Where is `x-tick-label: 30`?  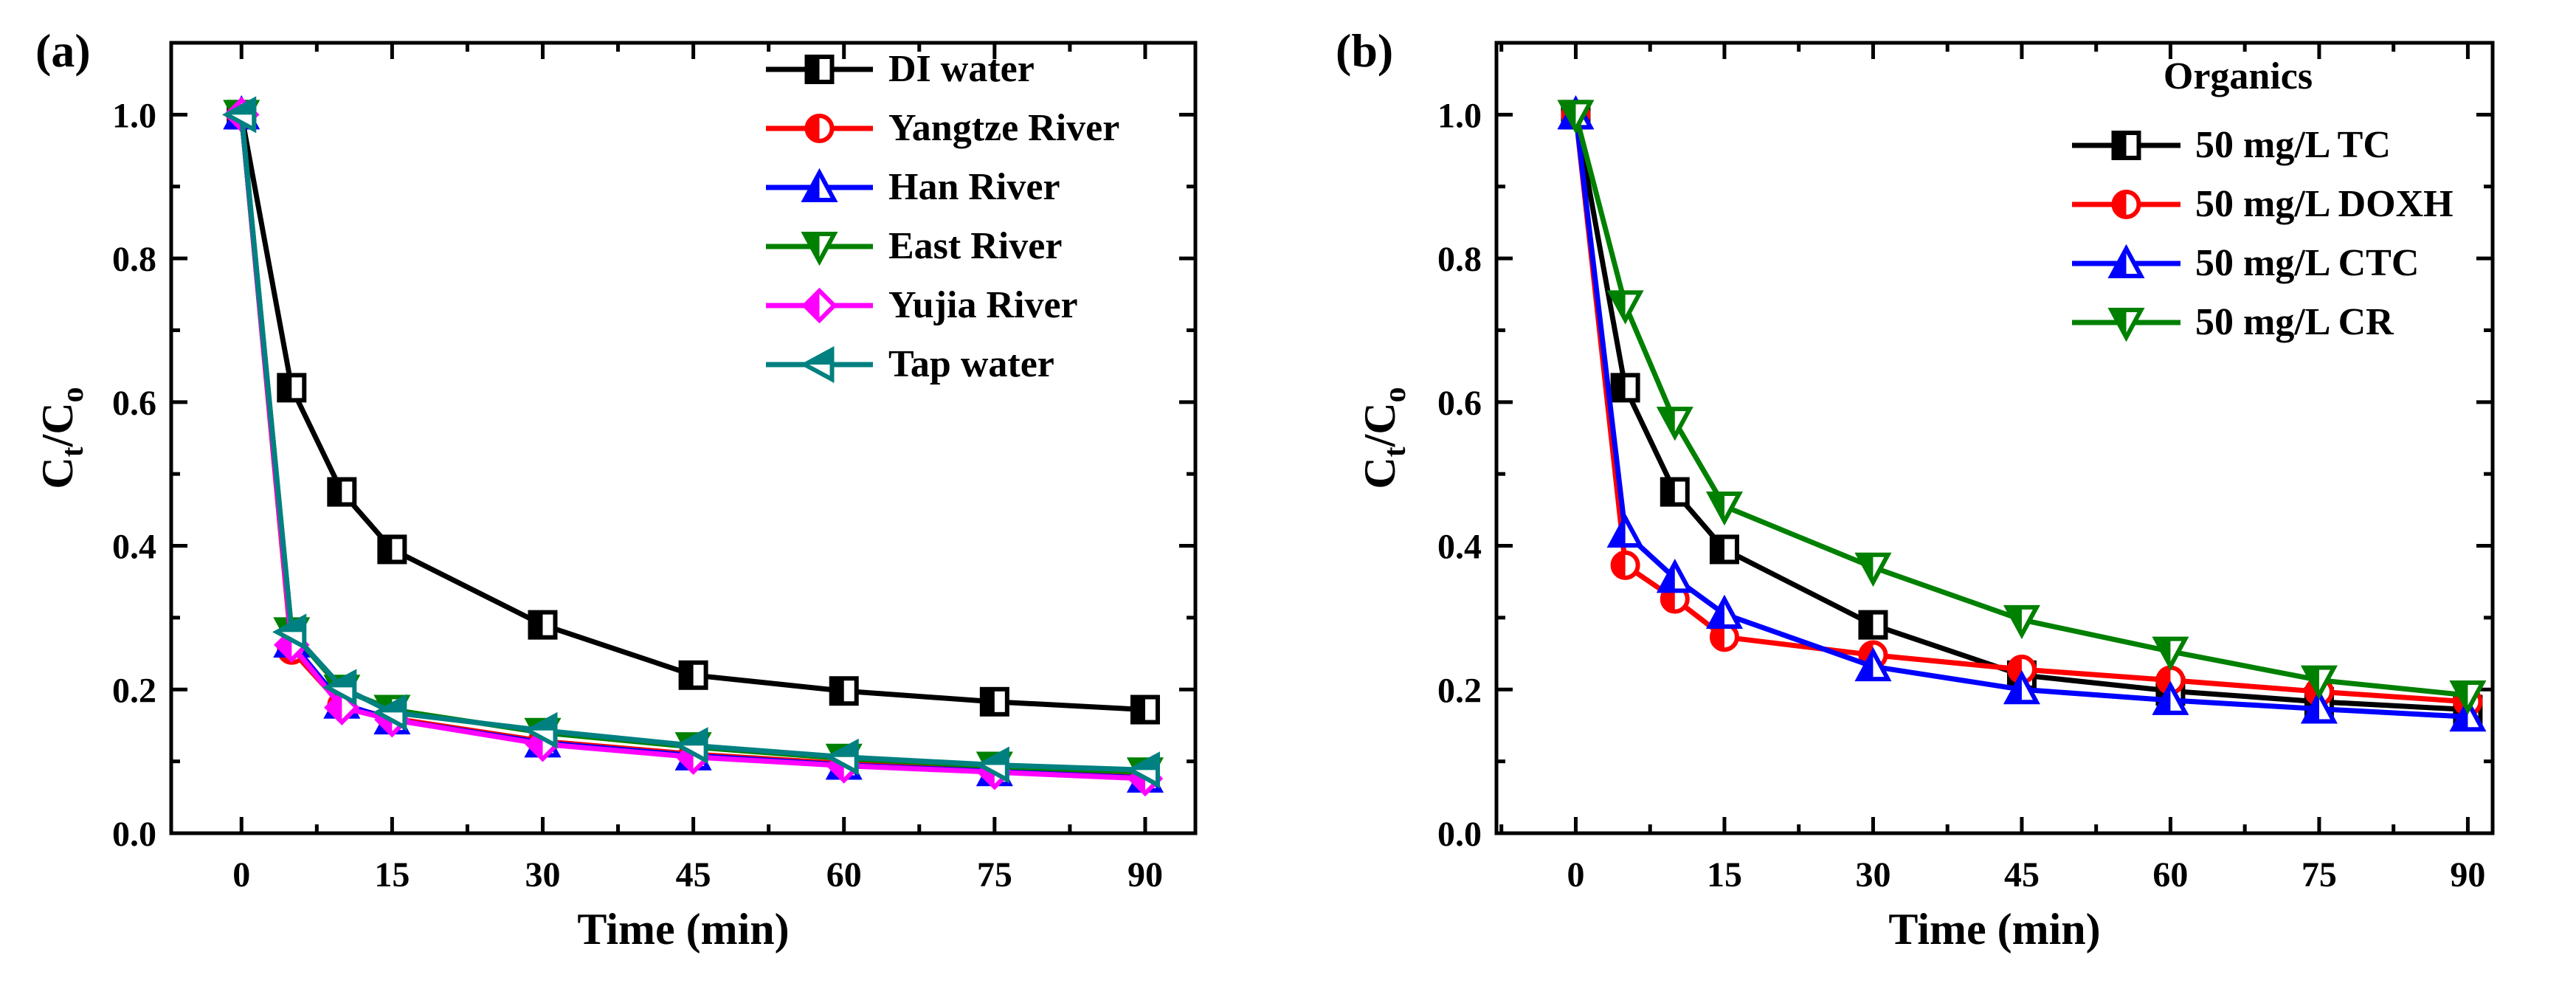 x-tick-label: 30 is located at coordinates (1872, 874).